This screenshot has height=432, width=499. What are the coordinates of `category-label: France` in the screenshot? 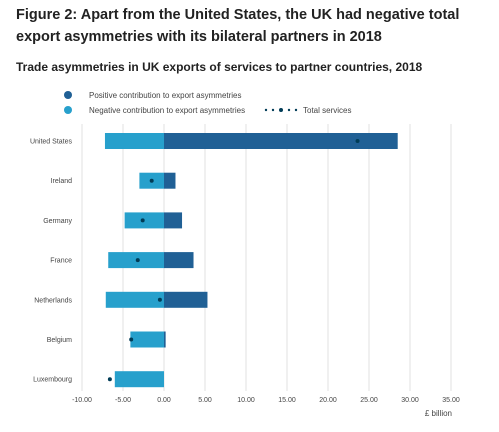 It's located at (61, 261).